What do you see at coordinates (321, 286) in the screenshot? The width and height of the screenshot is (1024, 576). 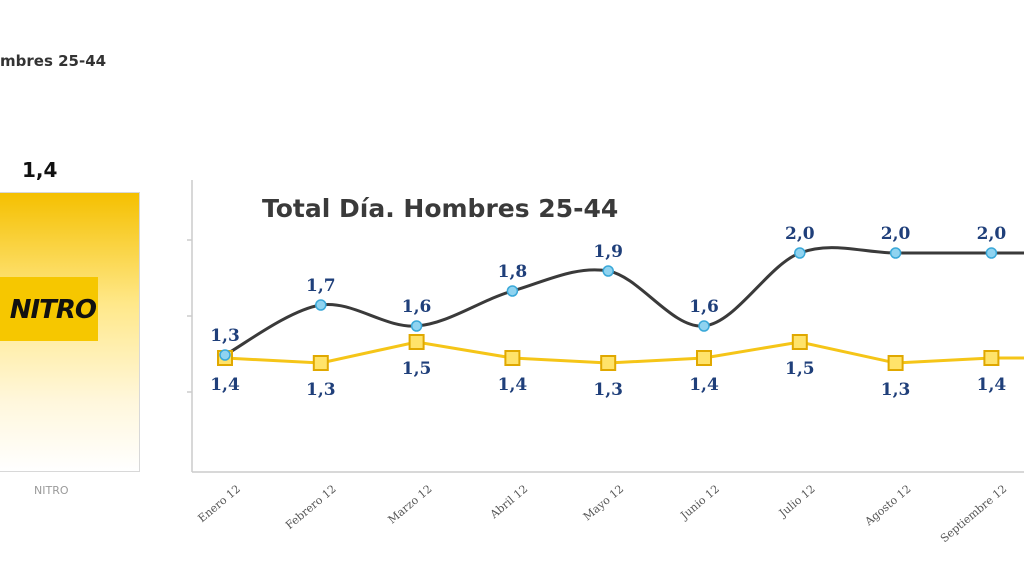 I see `data-label-dark: 1,7` at bounding box center [321, 286].